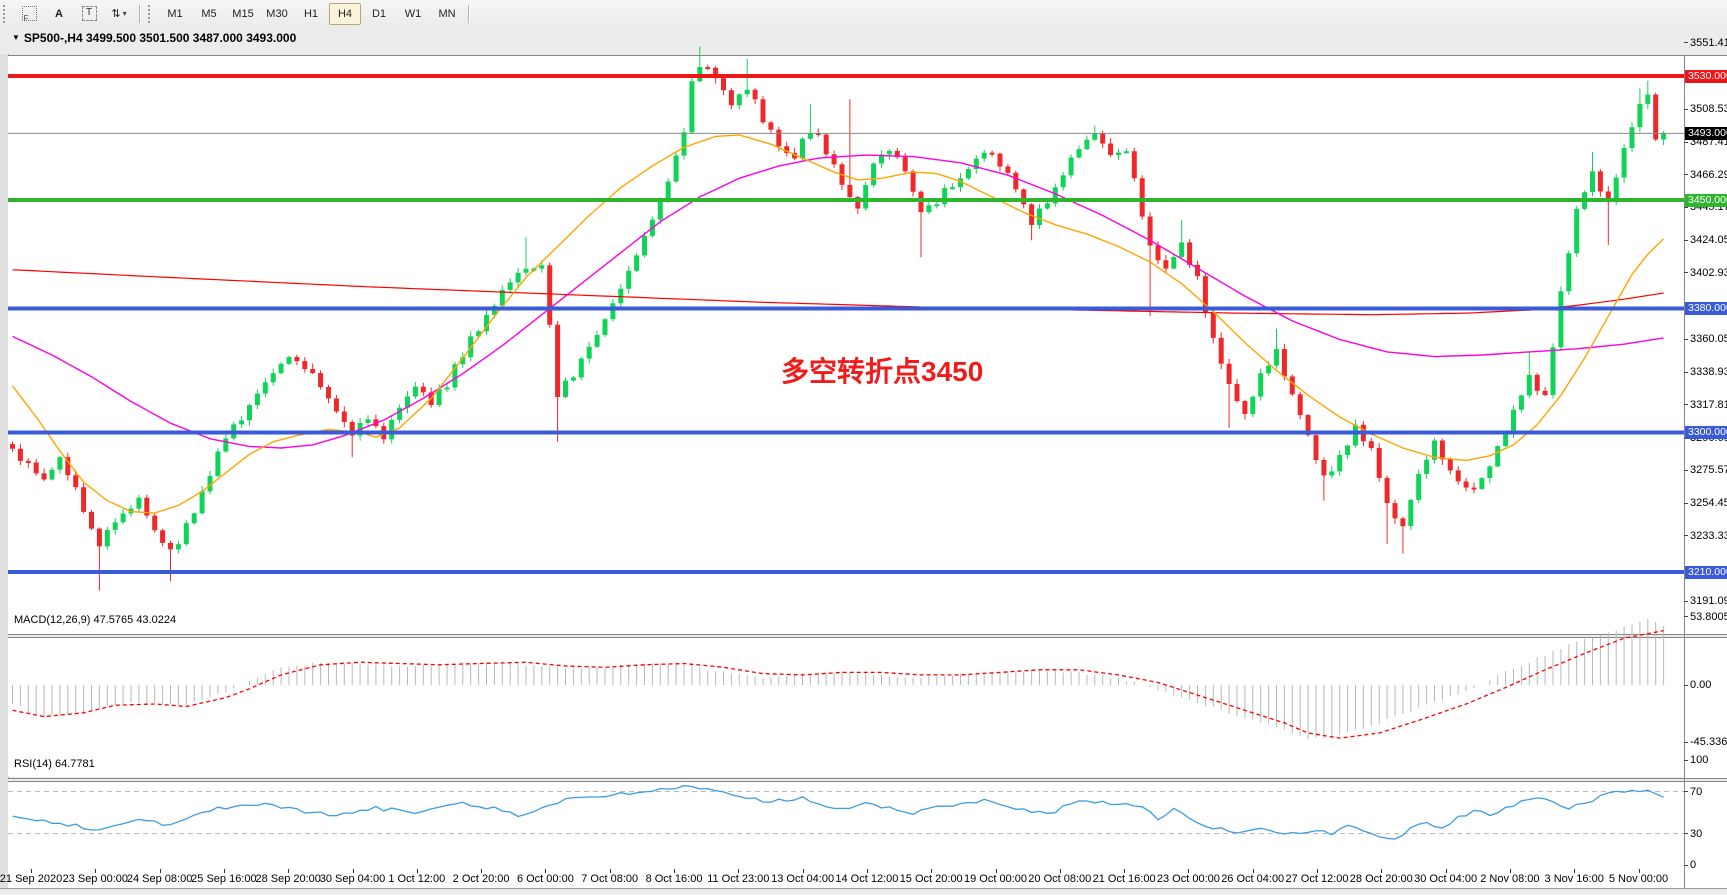 Image resolution: width=1727 pixels, height=895 pixels. What do you see at coordinates (175, 13) in the screenshot?
I see `timeframe-button-m1: M1` at bounding box center [175, 13].